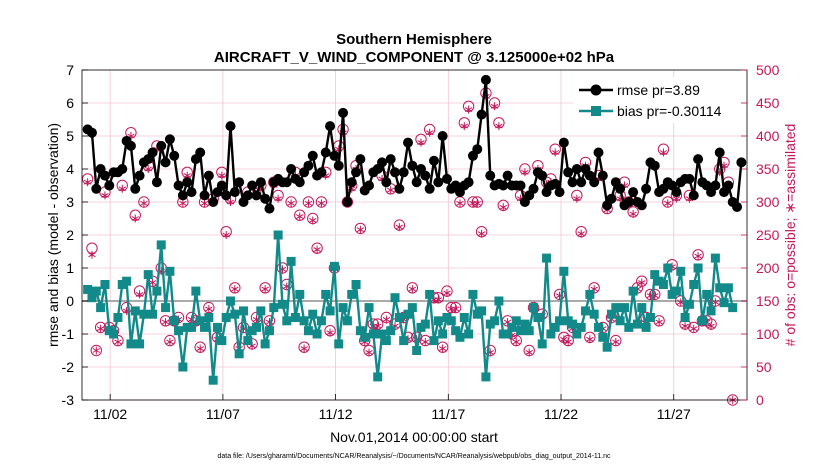 Image resolution: width=830 pixels, height=470 pixels. What do you see at coordinates (70, 235) in the screenshot?
I see `y-tick-label-left: 2` at bounding box center [70, 235].